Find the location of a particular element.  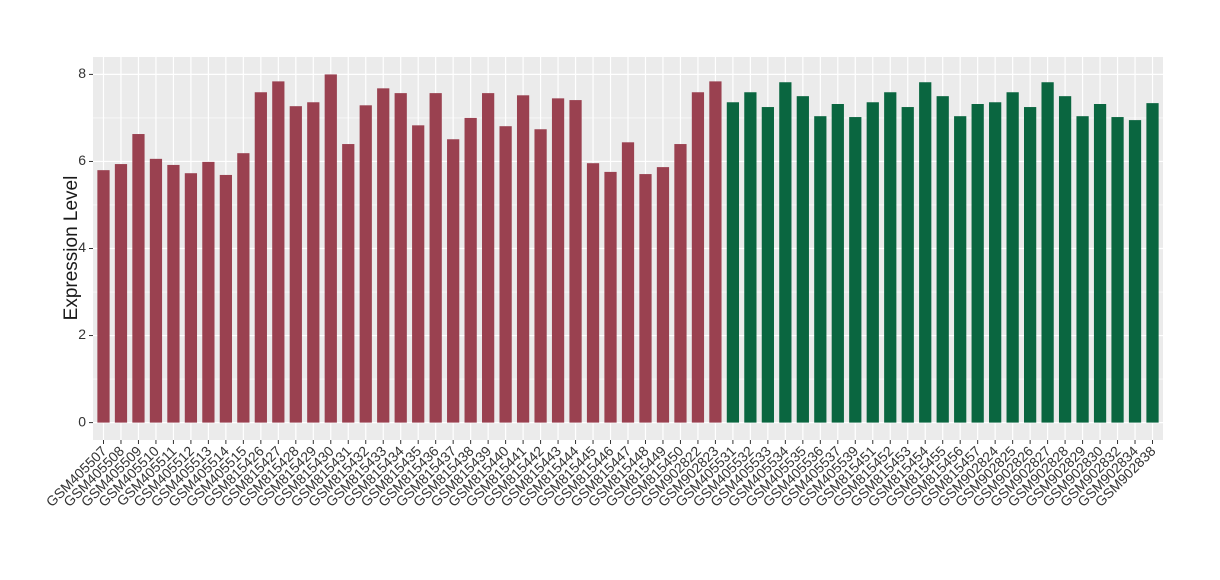

y-tick-label: 4 is located at coordinates (82, 247).